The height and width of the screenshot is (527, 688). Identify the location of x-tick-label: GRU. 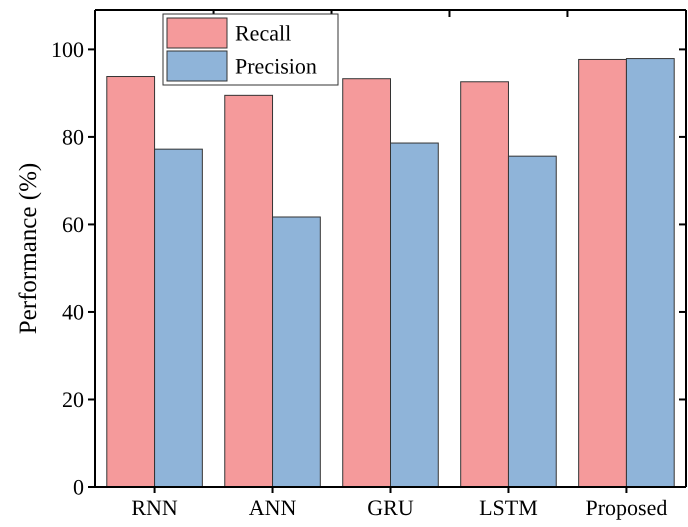
(390, 507).